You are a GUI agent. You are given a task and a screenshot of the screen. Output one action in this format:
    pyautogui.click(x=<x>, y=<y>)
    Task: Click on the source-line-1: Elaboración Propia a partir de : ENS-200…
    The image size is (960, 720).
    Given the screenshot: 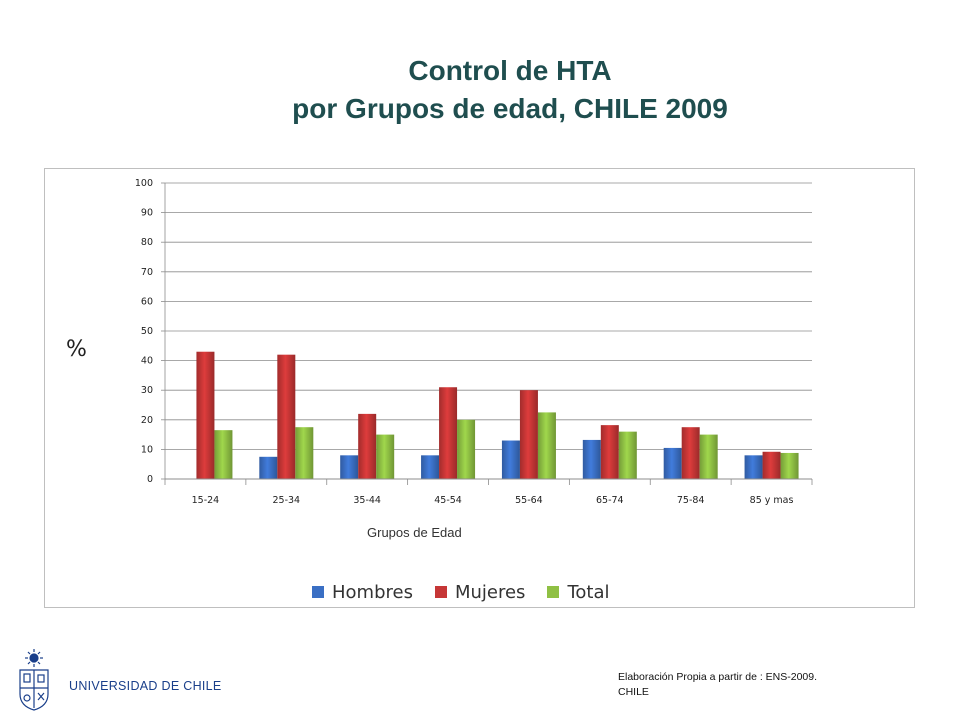 What is the action you would take?
    pyautogui.click(x=718, y=677)
    